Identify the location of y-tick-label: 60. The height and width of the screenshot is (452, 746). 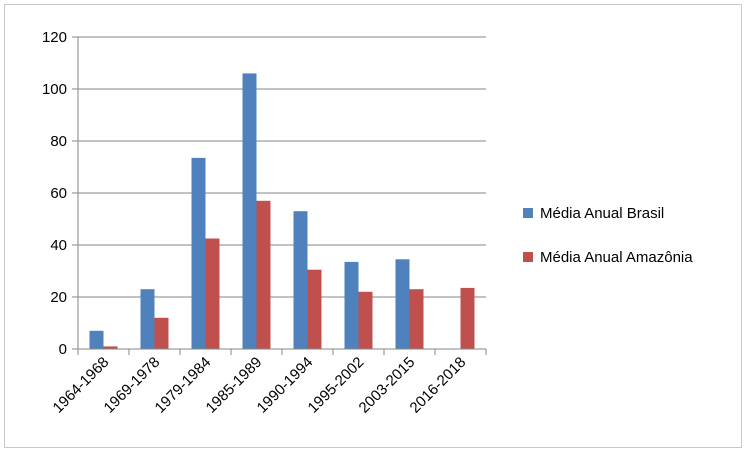
(58, 193).